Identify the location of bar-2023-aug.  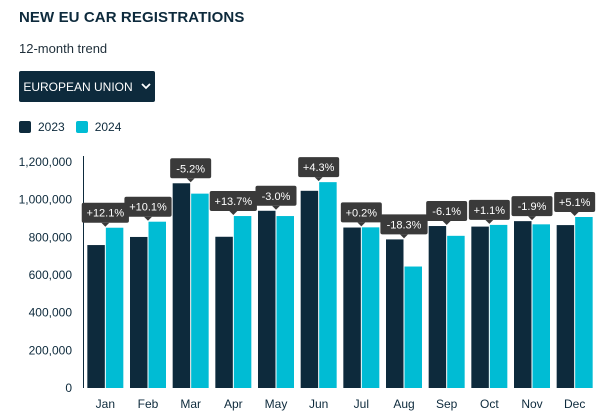
(395, 313).